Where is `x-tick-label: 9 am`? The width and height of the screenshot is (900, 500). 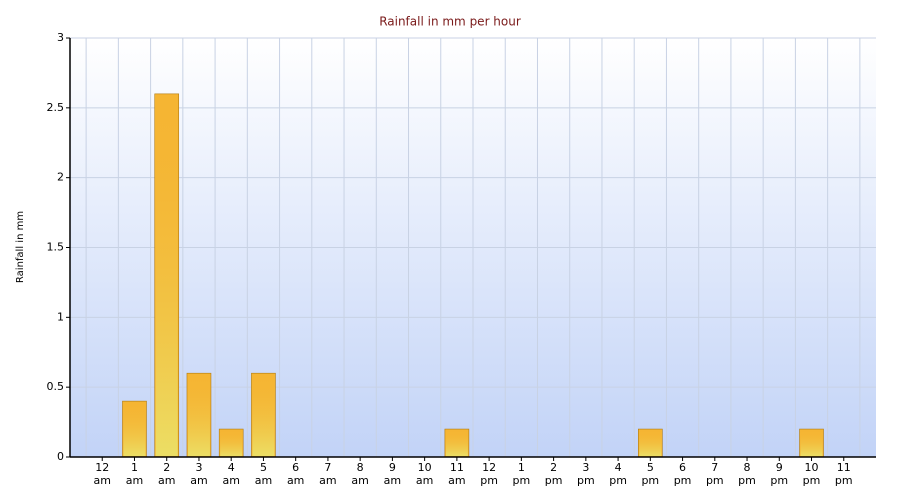 x-tick-label: 9 am is located at coordinates (392, 474).